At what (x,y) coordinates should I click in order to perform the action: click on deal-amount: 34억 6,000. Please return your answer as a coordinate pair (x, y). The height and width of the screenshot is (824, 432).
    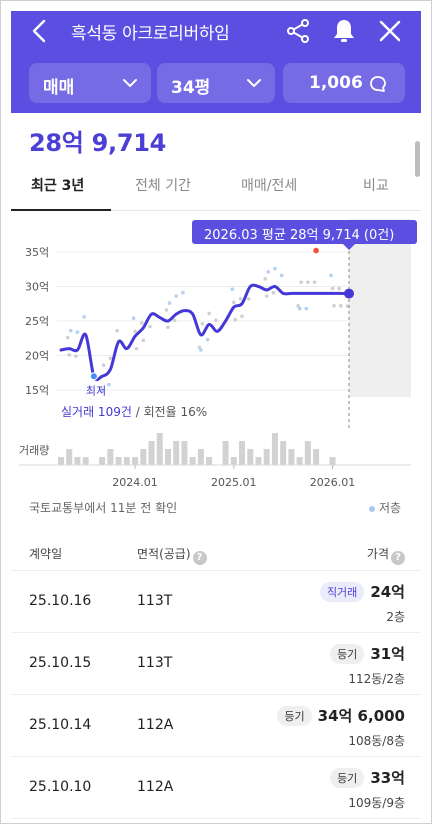
    Looking at the image, I should click on (361, 716).